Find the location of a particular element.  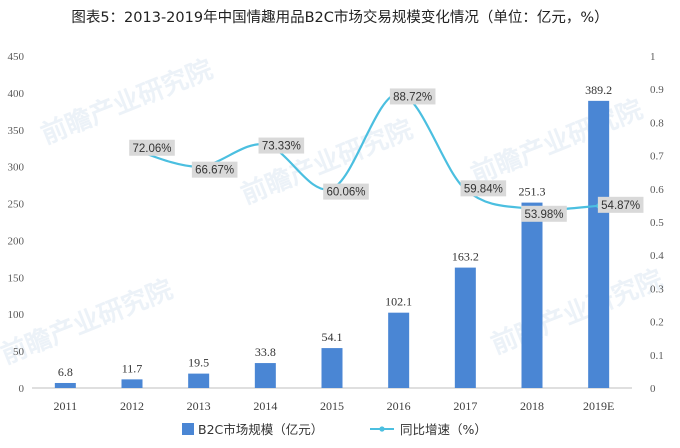

growth-value-label: 54.87% is located at coordinates (620, 206).